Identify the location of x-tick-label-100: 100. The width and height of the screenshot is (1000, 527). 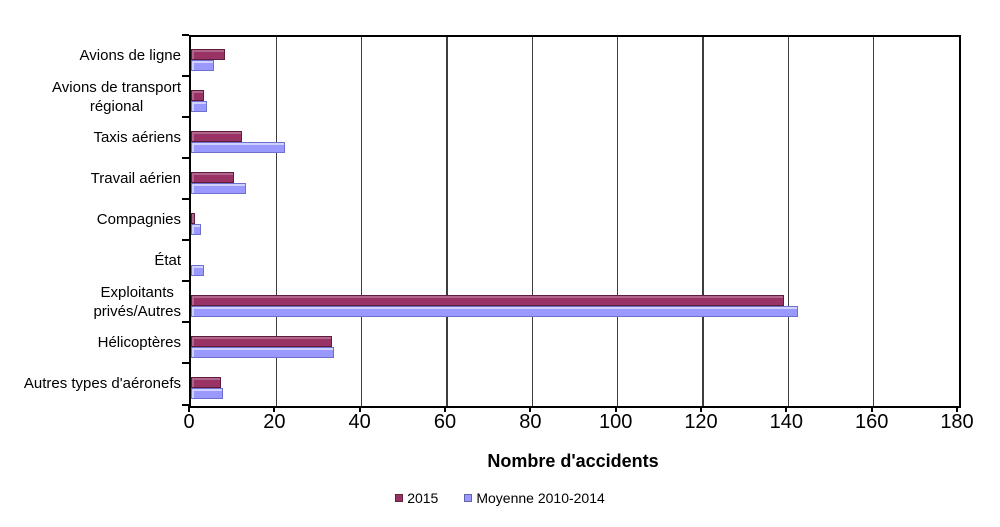
(615, 422).